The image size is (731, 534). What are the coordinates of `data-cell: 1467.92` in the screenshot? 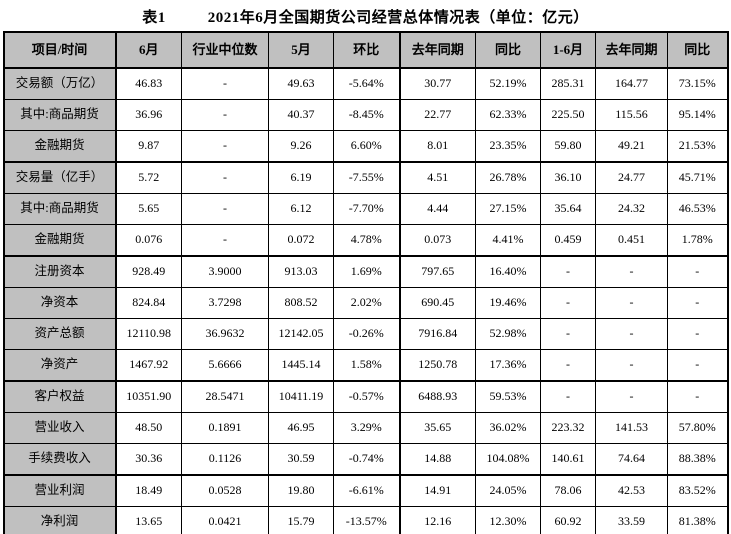 It's located at (148, 365).